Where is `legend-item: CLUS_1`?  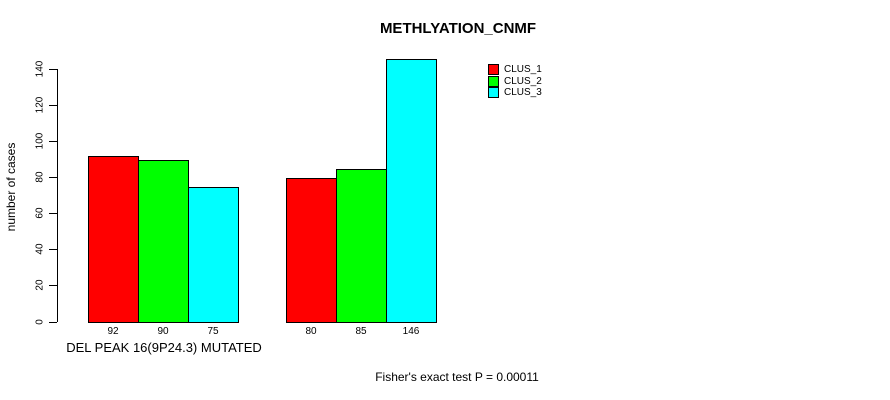
legend-item: CLUS_1 is located at coordinates (515, 70).